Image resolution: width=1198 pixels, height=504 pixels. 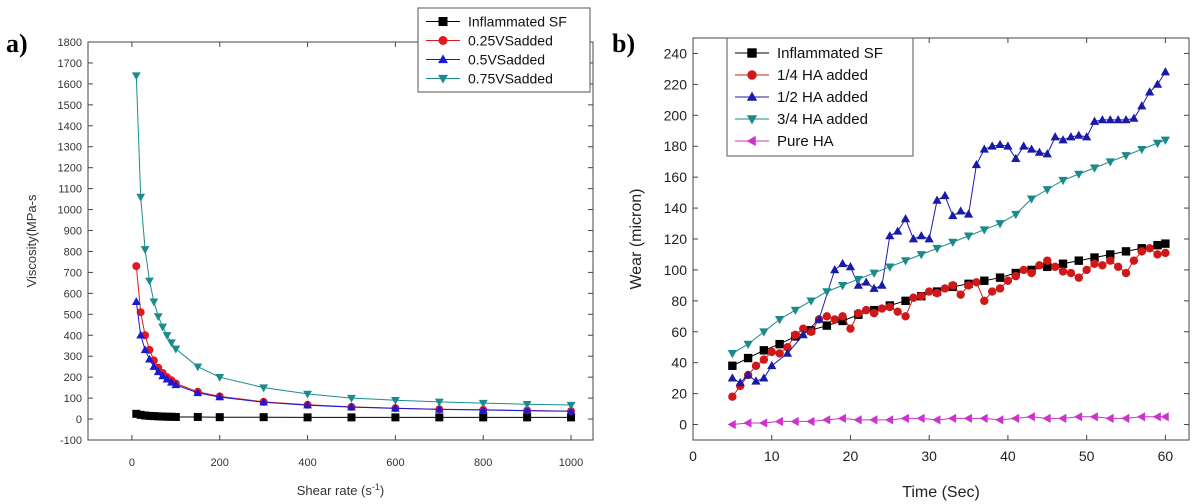 I want to click on y-tick-label: 1500, so click(x=70, y=106).